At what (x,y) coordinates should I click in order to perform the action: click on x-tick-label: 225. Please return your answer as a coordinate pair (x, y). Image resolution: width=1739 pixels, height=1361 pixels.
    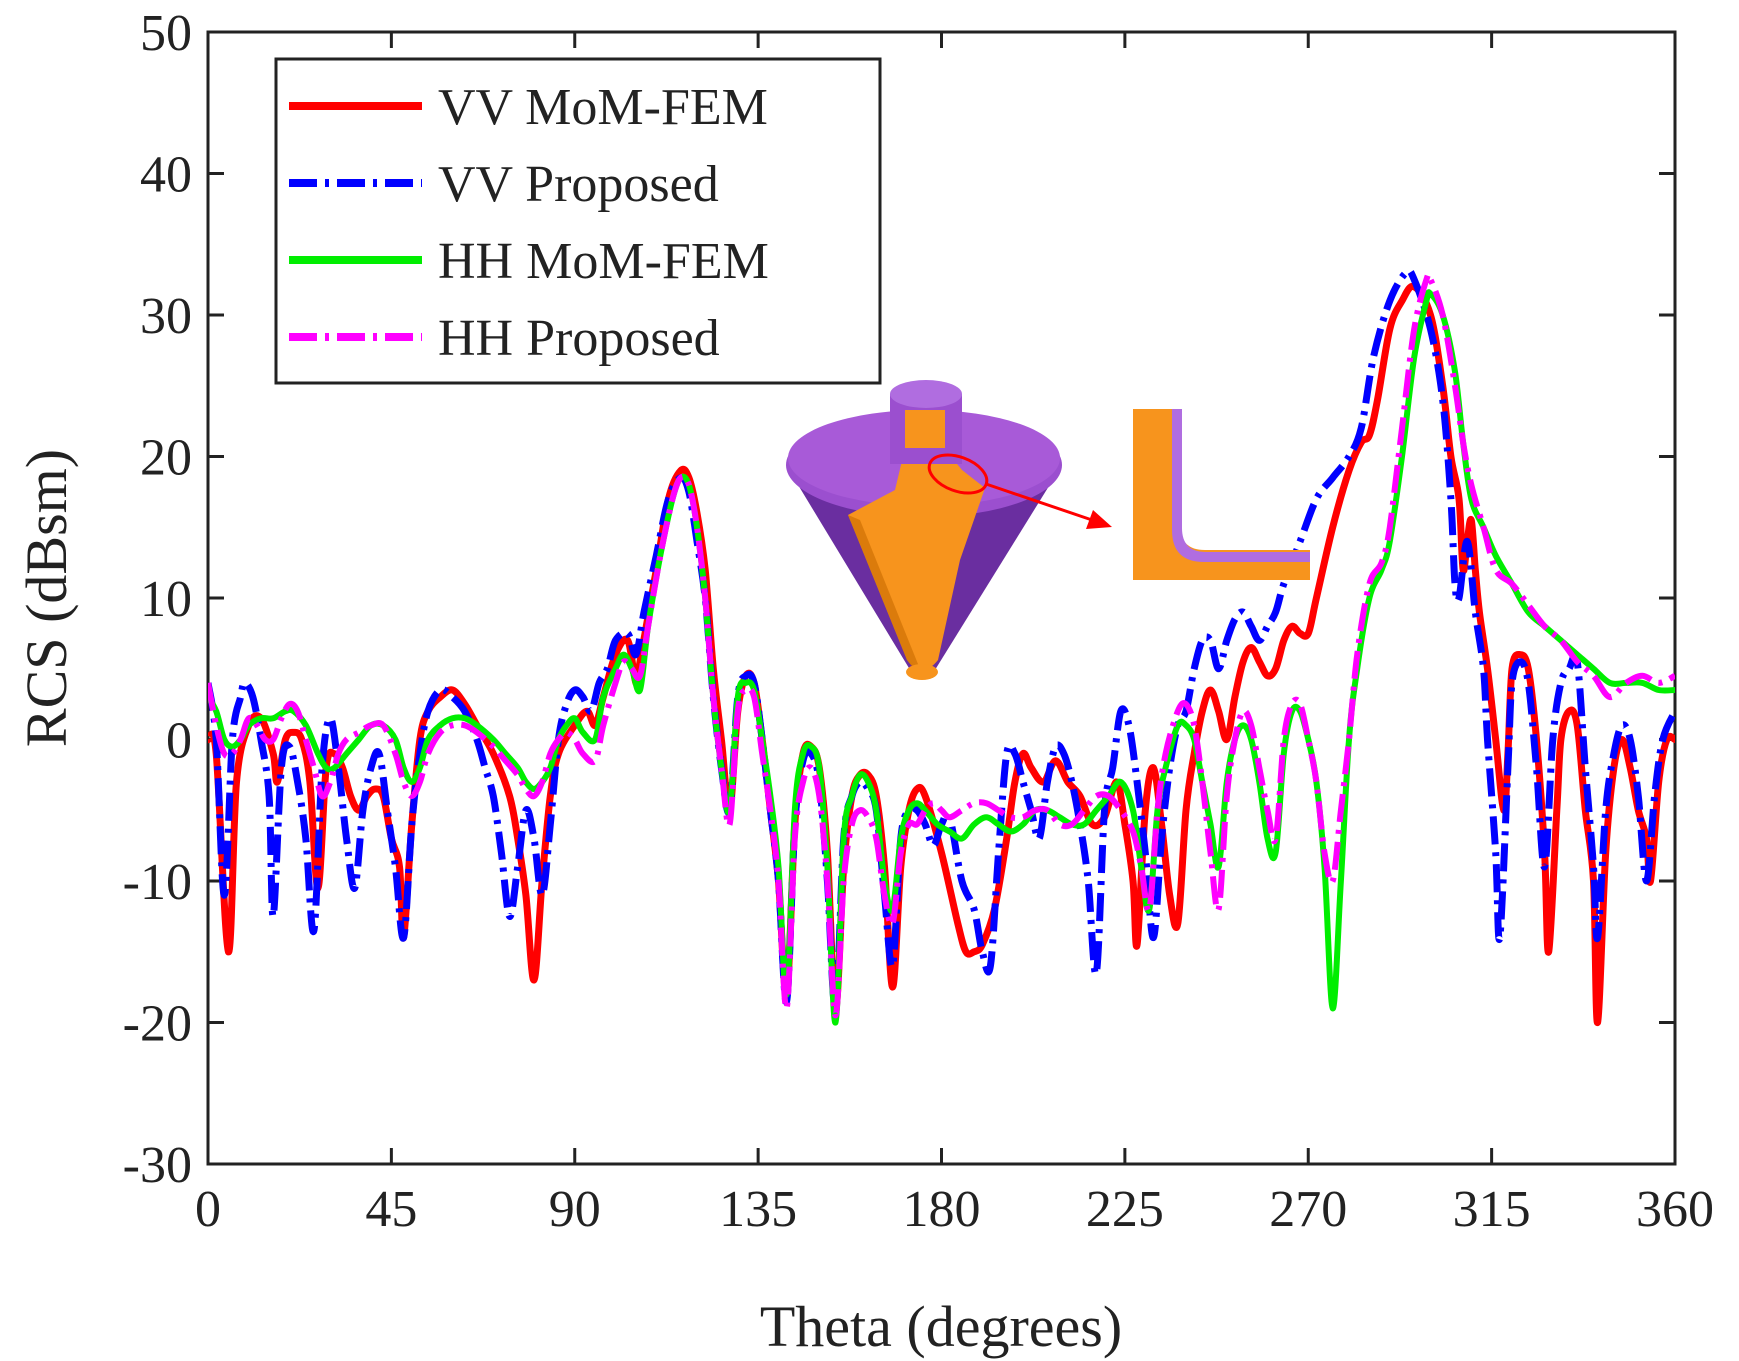
    Looking at the image, I should click on (1125, 1209).